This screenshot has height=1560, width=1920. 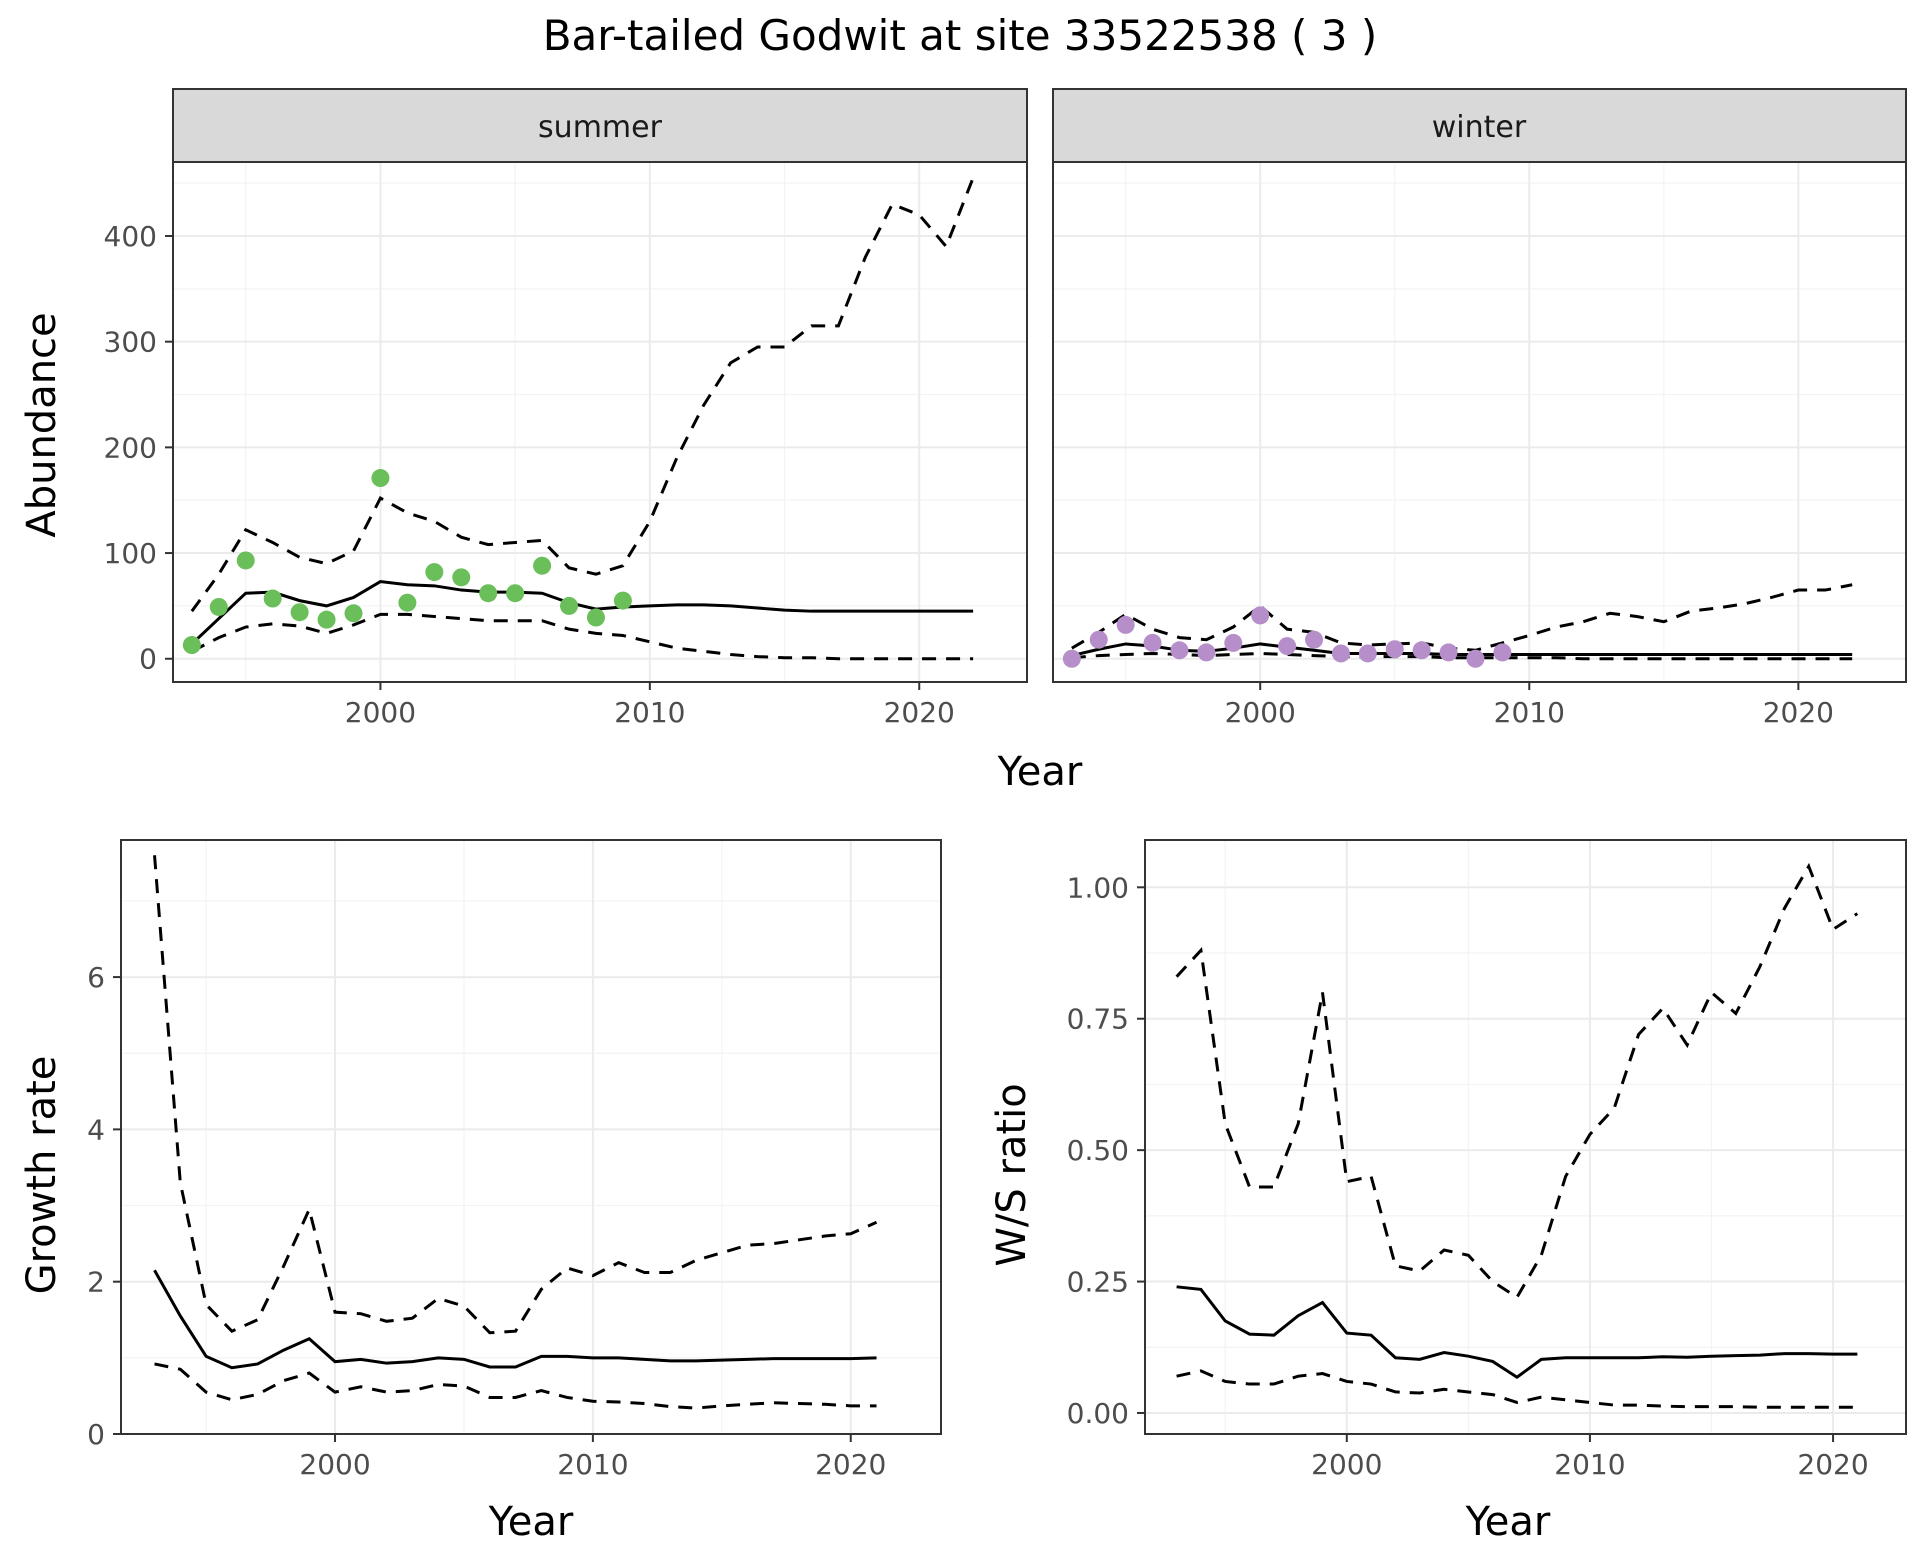 I want to click on winter-x-tick-label: 2010, so click(x=1529, y=712).